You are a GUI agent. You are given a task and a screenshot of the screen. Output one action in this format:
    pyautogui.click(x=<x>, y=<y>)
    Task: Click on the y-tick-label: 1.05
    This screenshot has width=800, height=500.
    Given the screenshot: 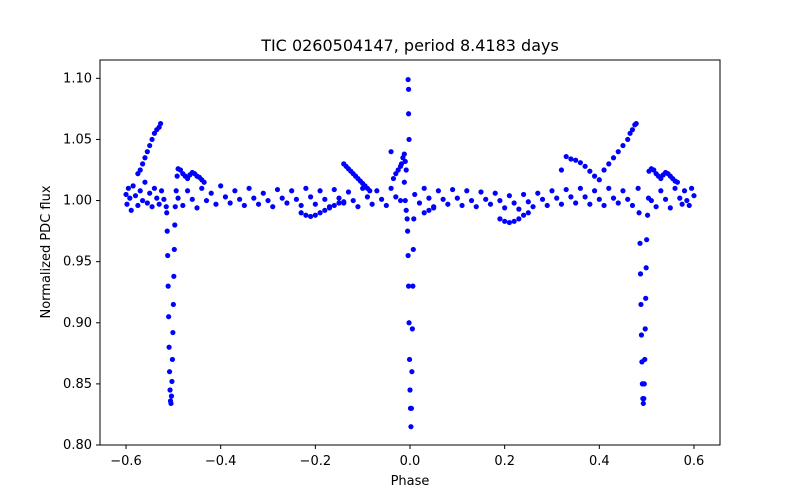 What is the action you would take?
    pyautogui.click(x=77, y=139)
    